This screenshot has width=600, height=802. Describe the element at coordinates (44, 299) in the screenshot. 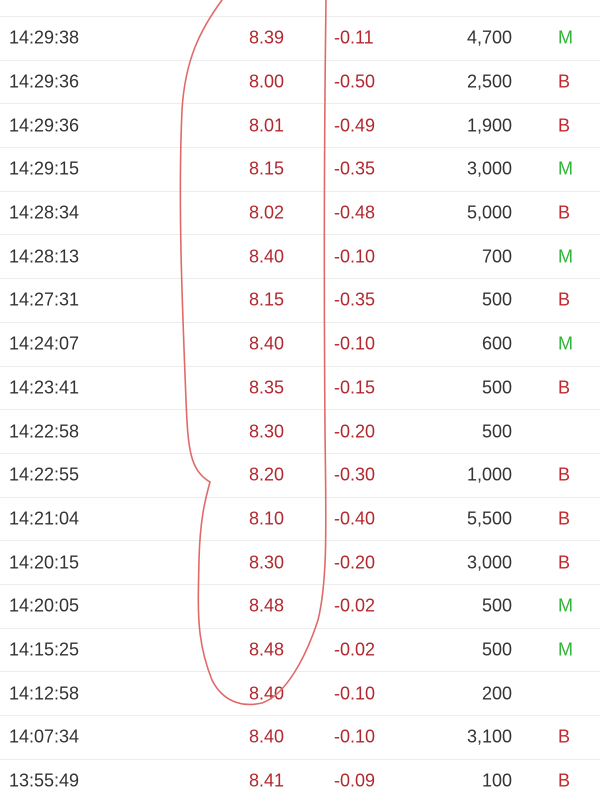

I see `trade-time: 14:27:31` at that location.